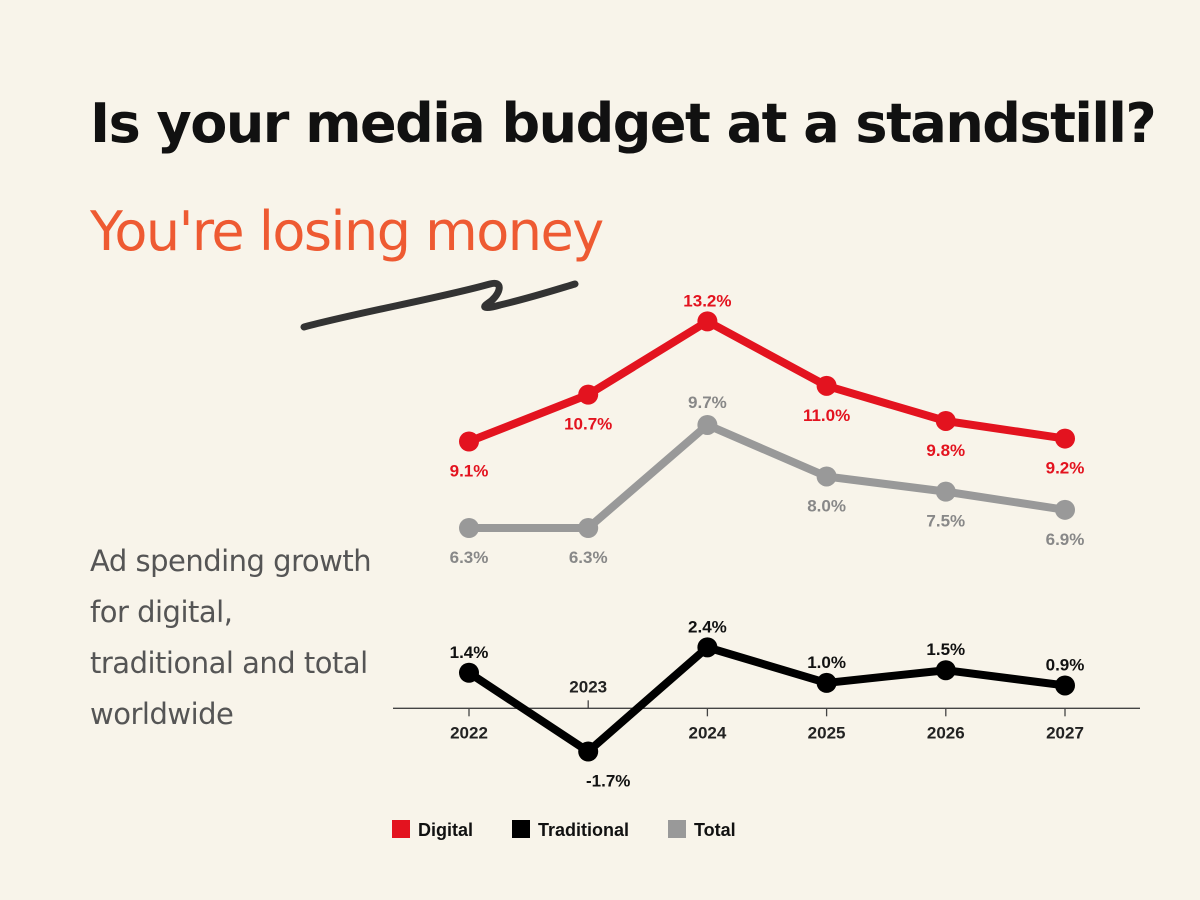 This screenshot has width=1200, height=900. Describe the element at coordinates (588, 686) in the screenshot. I see `x-tick-label: 2023` at that location.